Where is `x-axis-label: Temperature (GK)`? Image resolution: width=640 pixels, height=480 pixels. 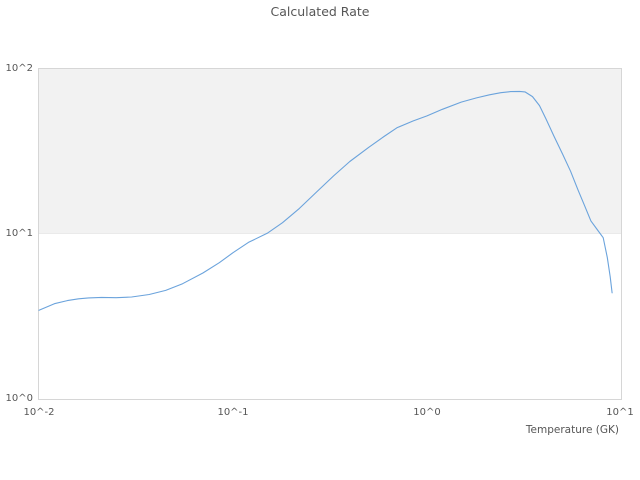
x-axis-label: Temperature (GK) is located at coordinates (572, 430).